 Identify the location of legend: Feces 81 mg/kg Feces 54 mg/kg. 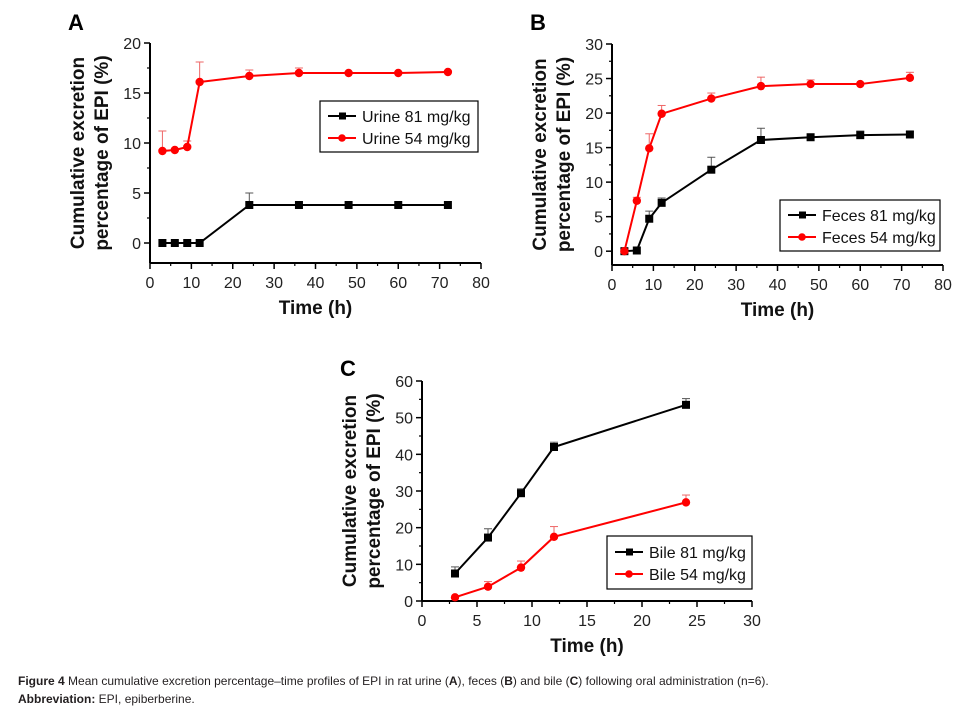
(860, 225).